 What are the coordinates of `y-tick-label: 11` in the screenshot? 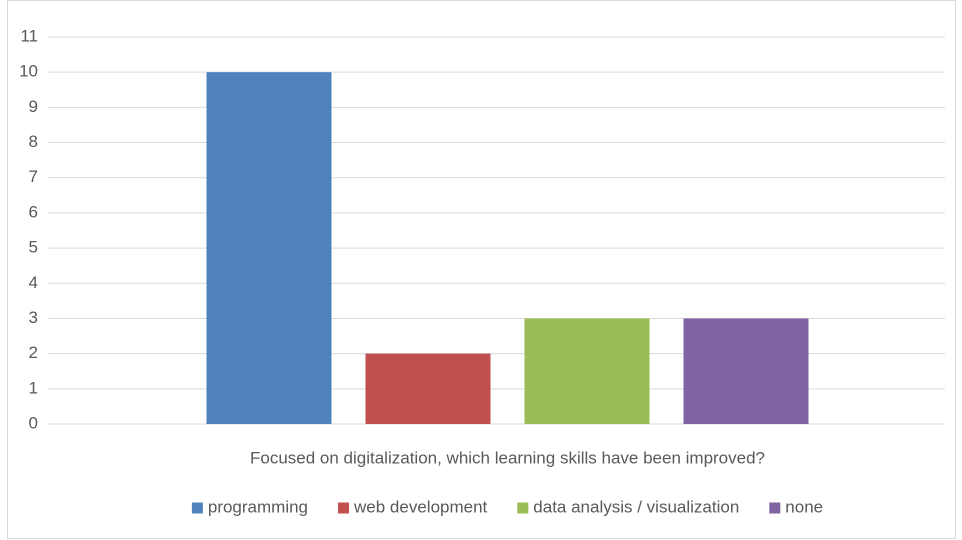 It's located at (29, 35).